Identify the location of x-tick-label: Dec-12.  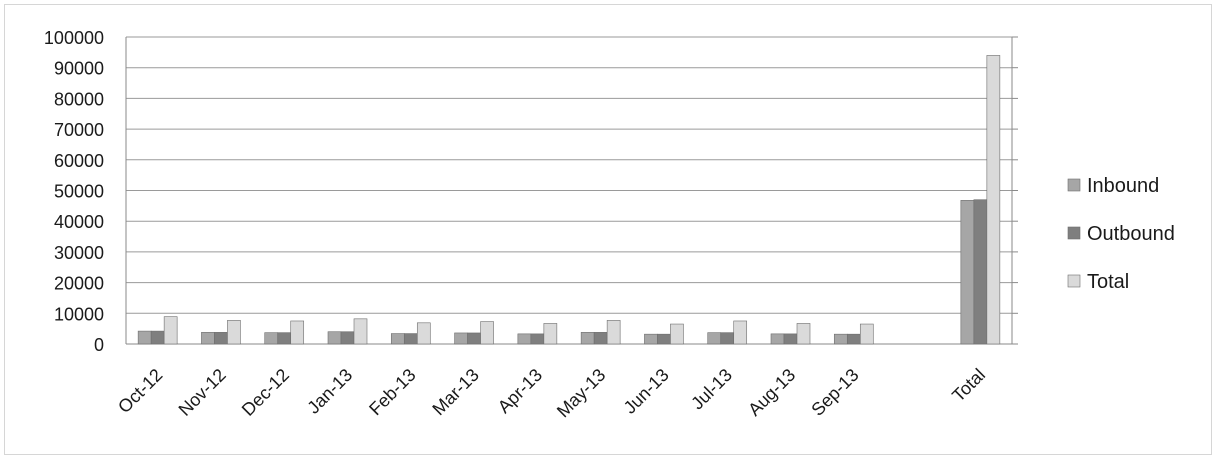
(265, 392).